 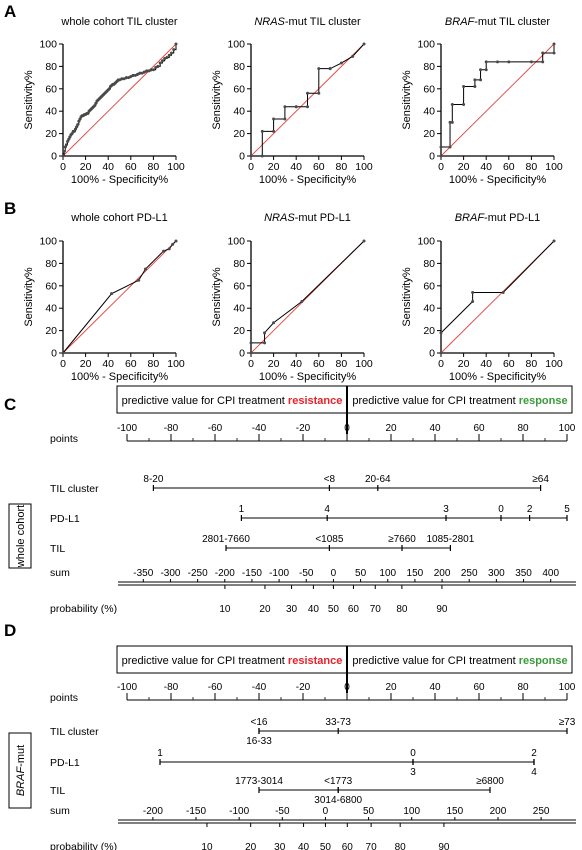 I want to click on x-tick-label: 100, so click(x=554, y=167).